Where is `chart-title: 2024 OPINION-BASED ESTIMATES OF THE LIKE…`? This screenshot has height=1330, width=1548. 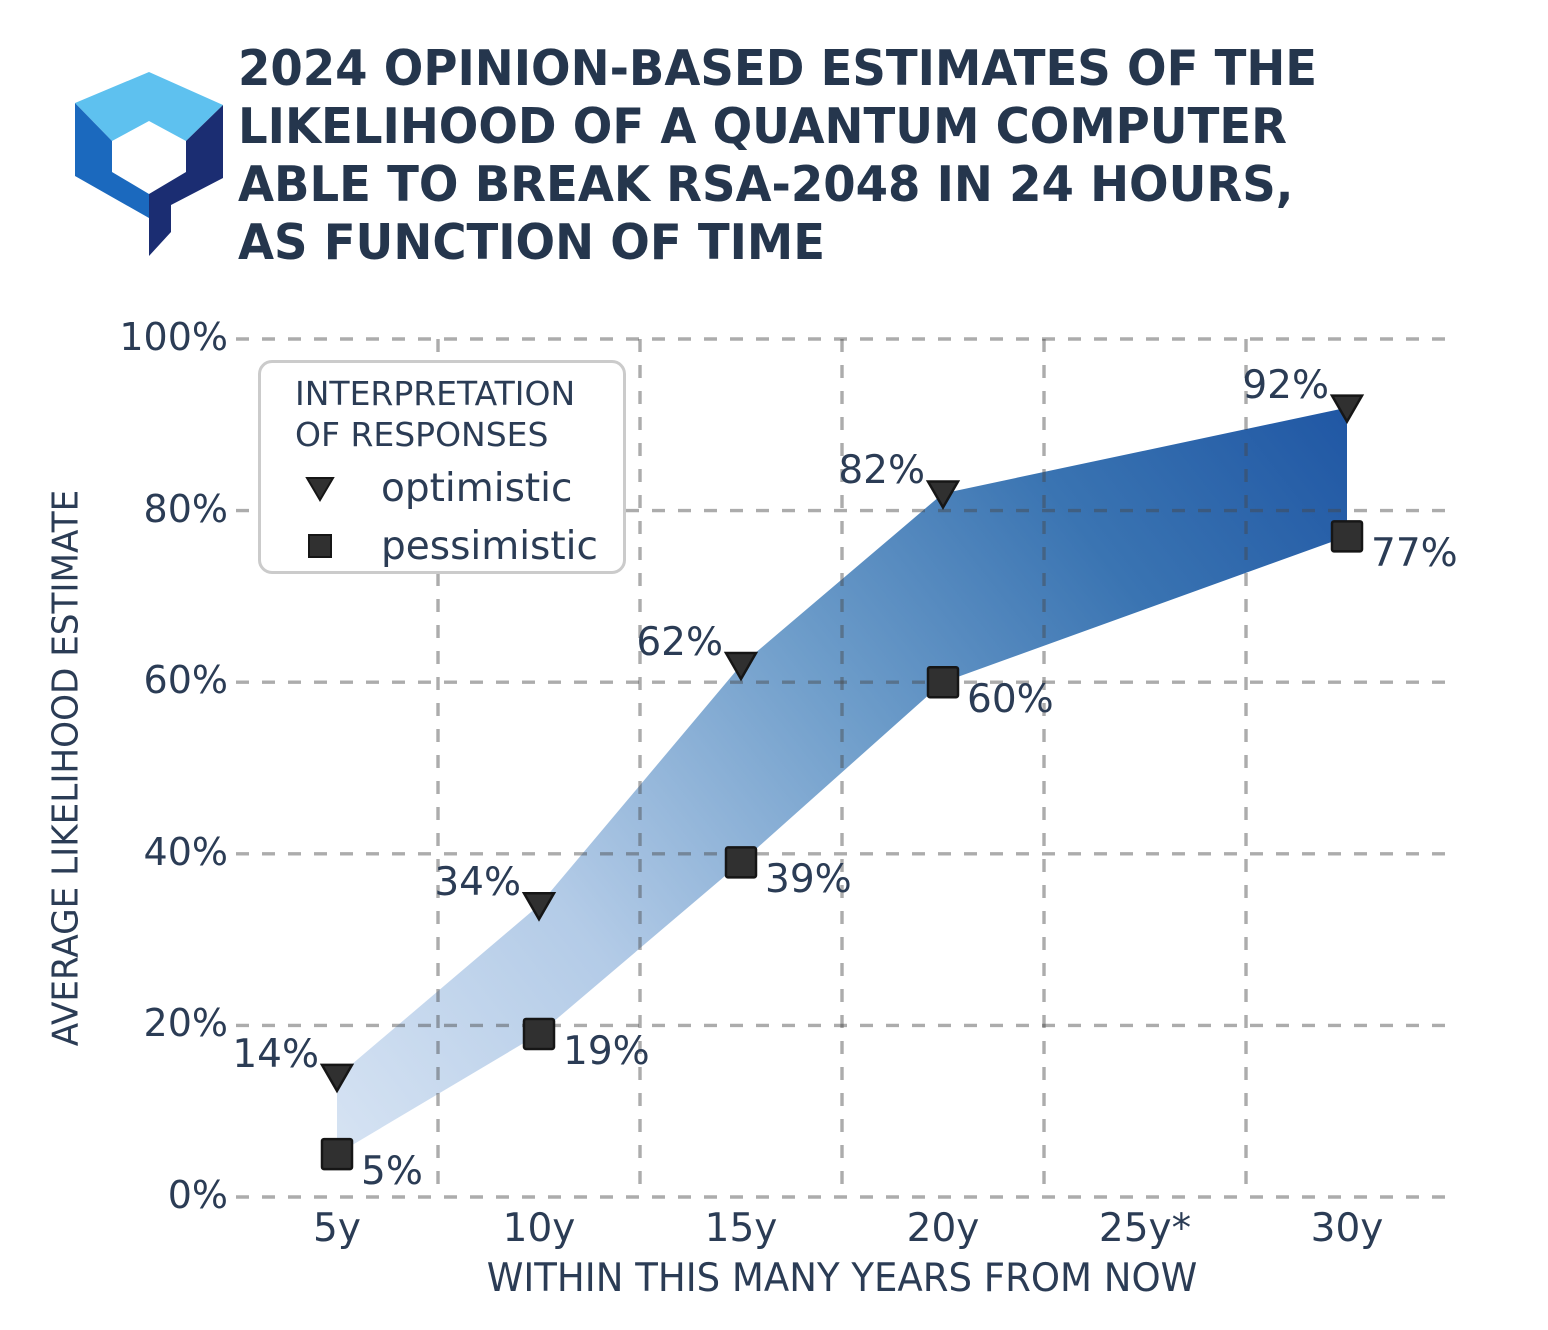
chart-title: 2024 OPINION-BASED ESTIMATES OF THE LIKE… is located at coordinates (777, 156).